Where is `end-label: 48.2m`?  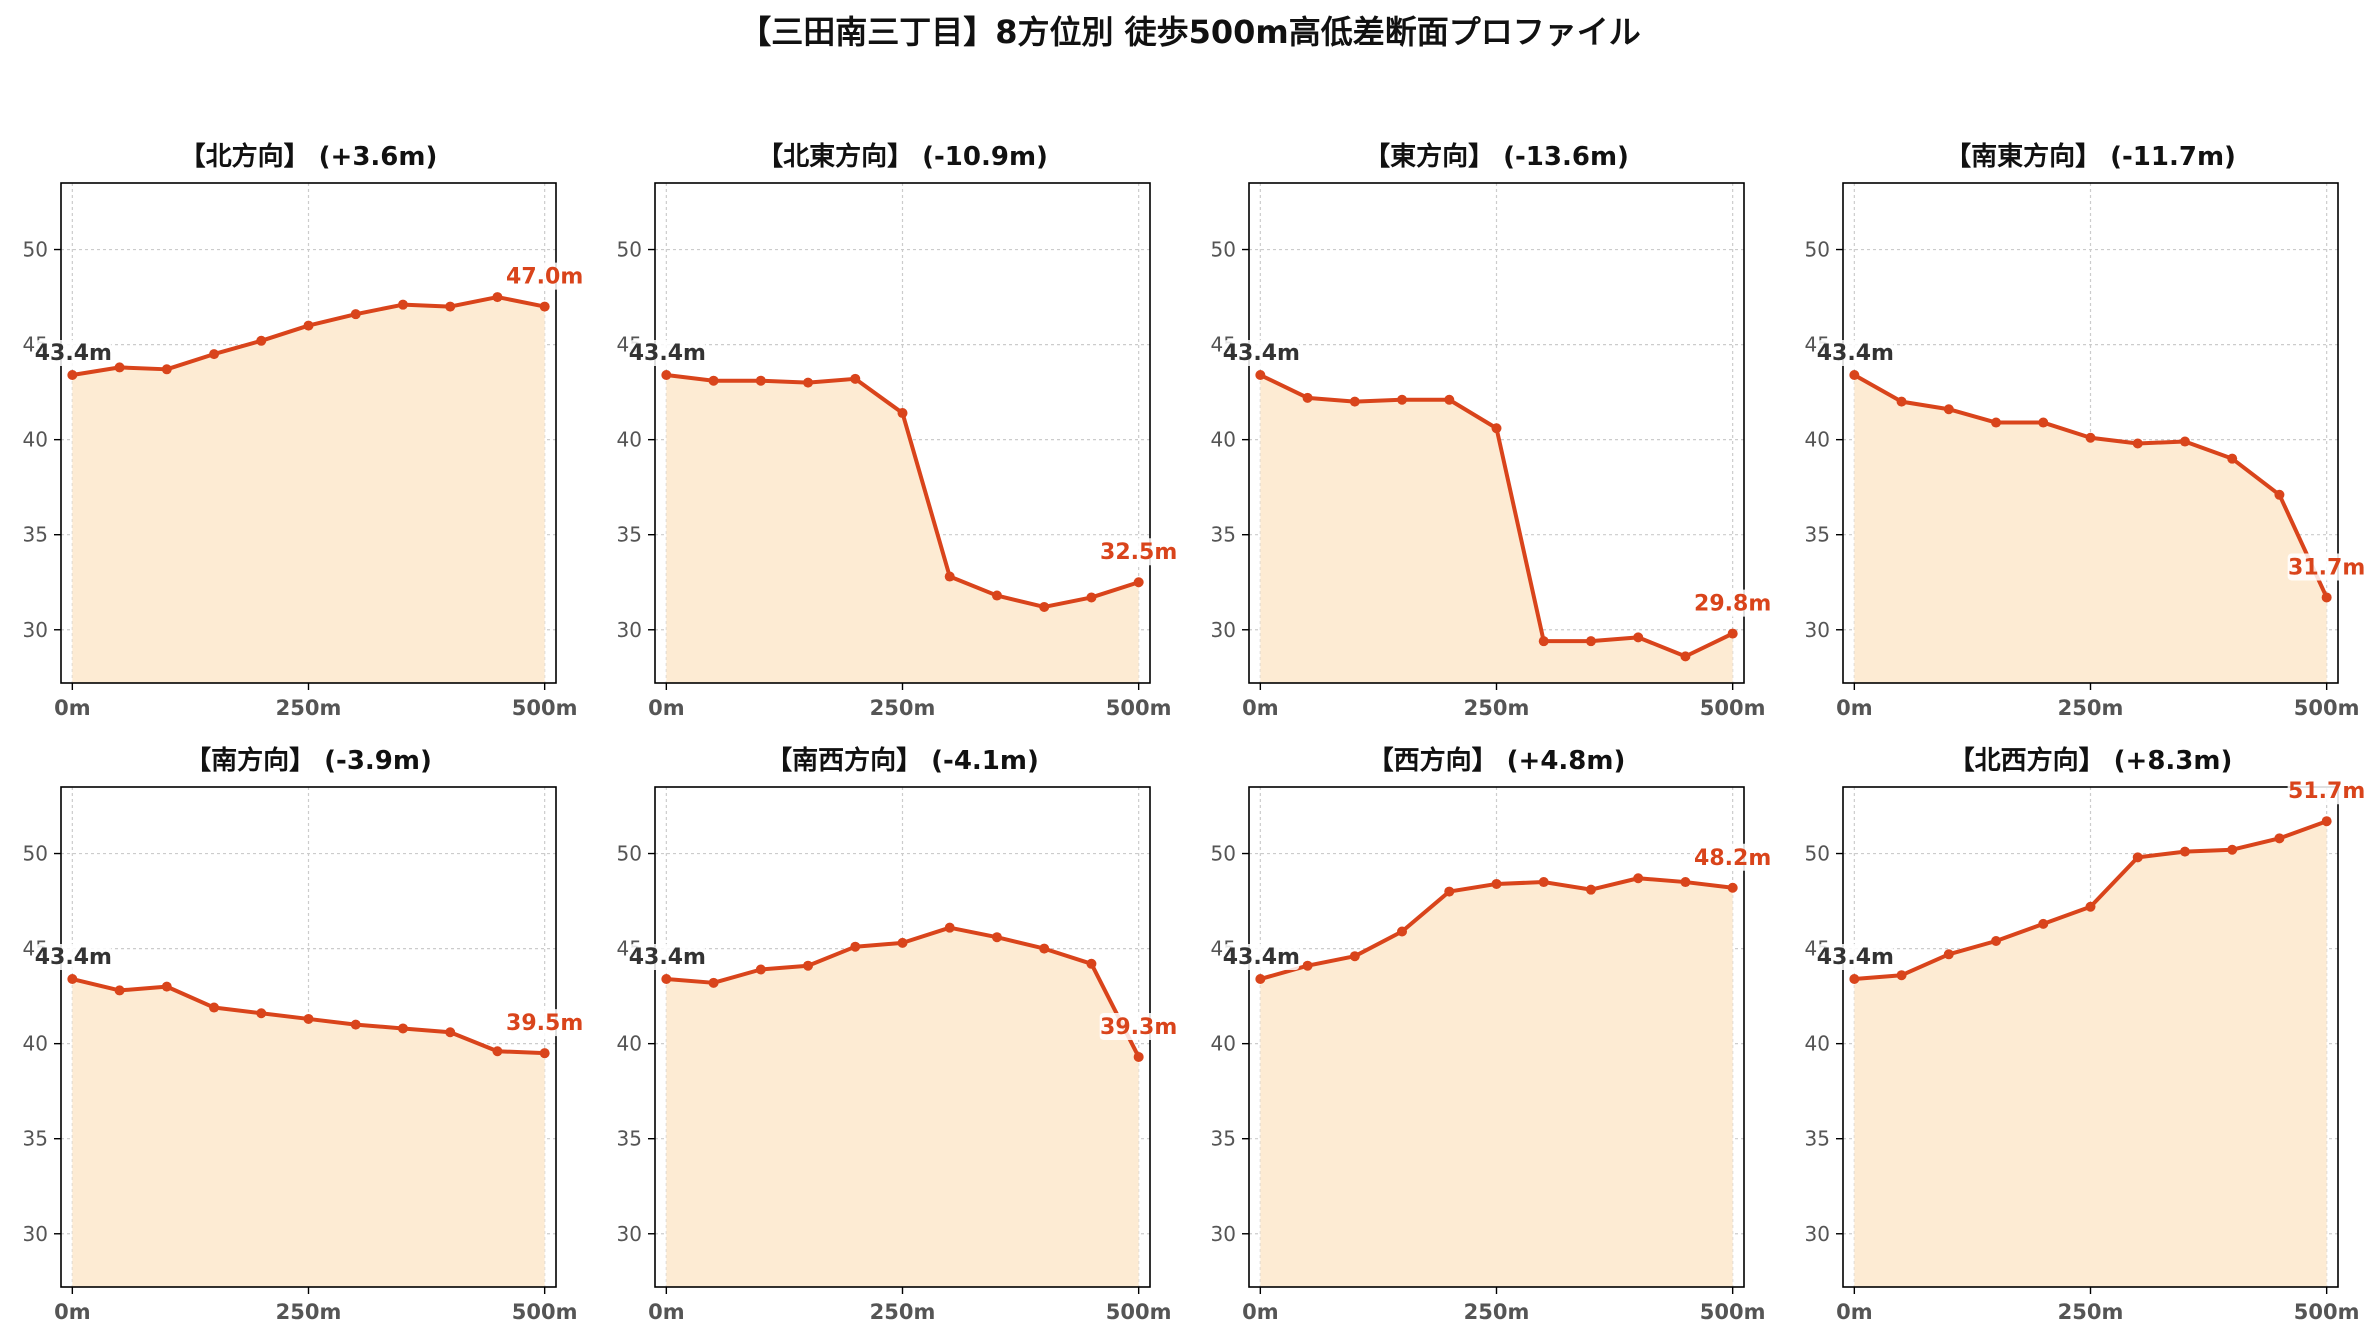
end-label: 48.2m is located at coordinates (1732, 858).